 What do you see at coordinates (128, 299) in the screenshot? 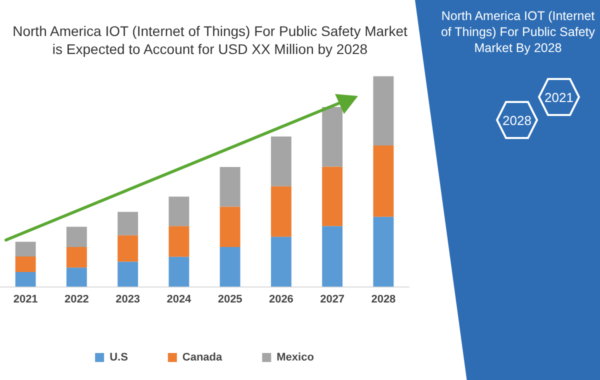
I see `x-tick-label: 2023` at bounding box center [128, 299].